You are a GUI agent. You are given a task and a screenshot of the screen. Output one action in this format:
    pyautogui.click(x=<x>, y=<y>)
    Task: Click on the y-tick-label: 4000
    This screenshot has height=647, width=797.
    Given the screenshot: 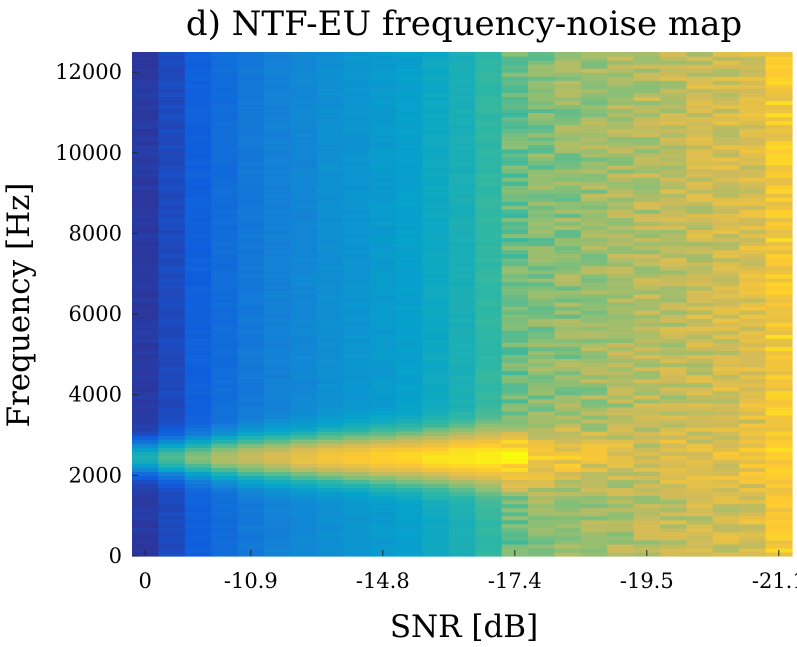 What is the action you would take?
    pyautogui.click(x=95, y=395)
    